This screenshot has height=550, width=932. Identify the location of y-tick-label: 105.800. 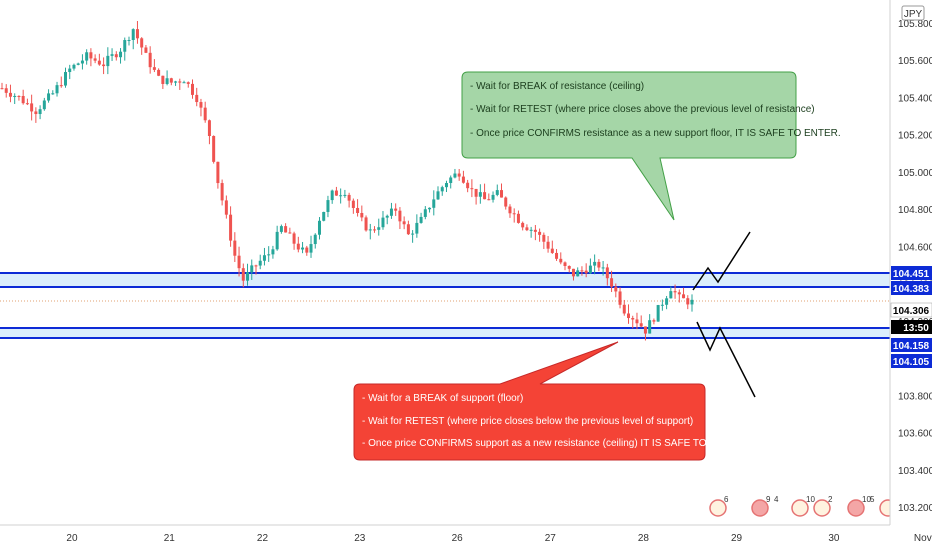
(915, 24).